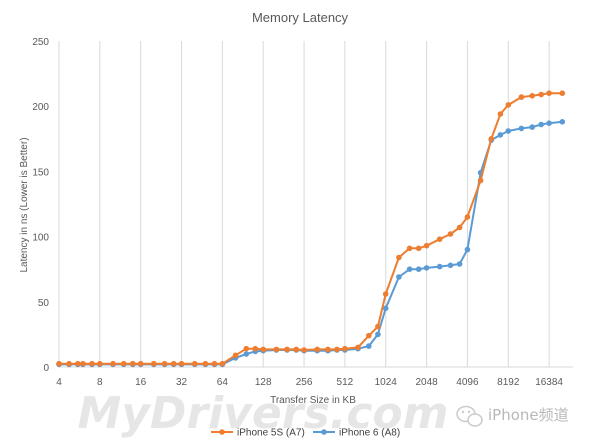 The image size is (600, 448). I want to click on y-tick-label: 50, so click(44, 303).